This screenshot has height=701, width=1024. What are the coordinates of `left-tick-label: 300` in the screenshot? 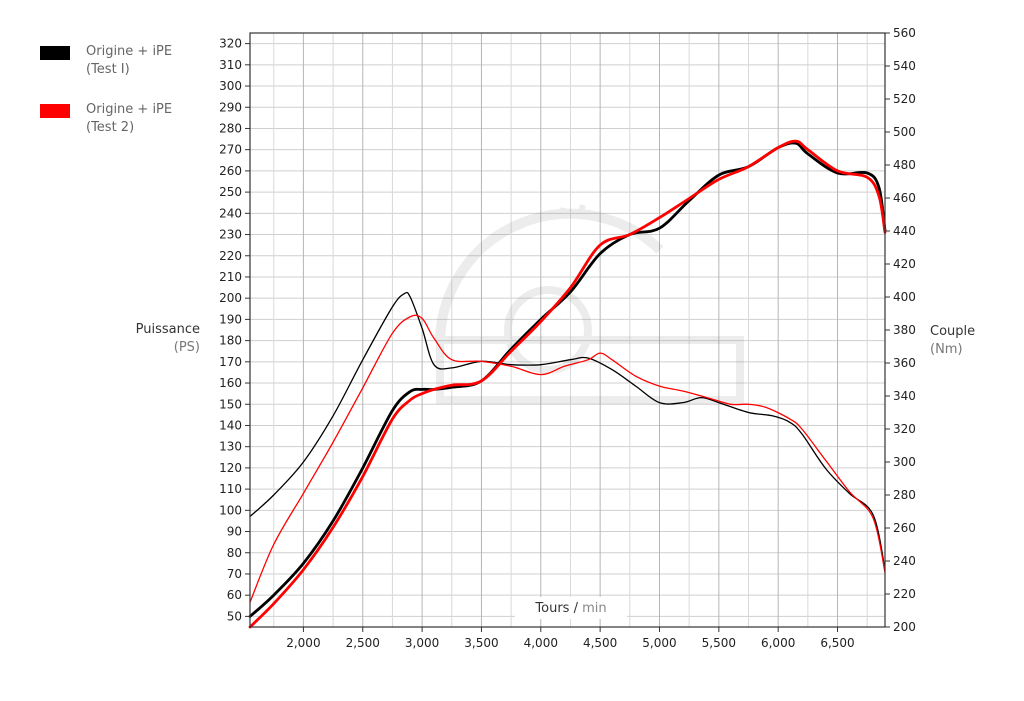 It's located at (230, 86).